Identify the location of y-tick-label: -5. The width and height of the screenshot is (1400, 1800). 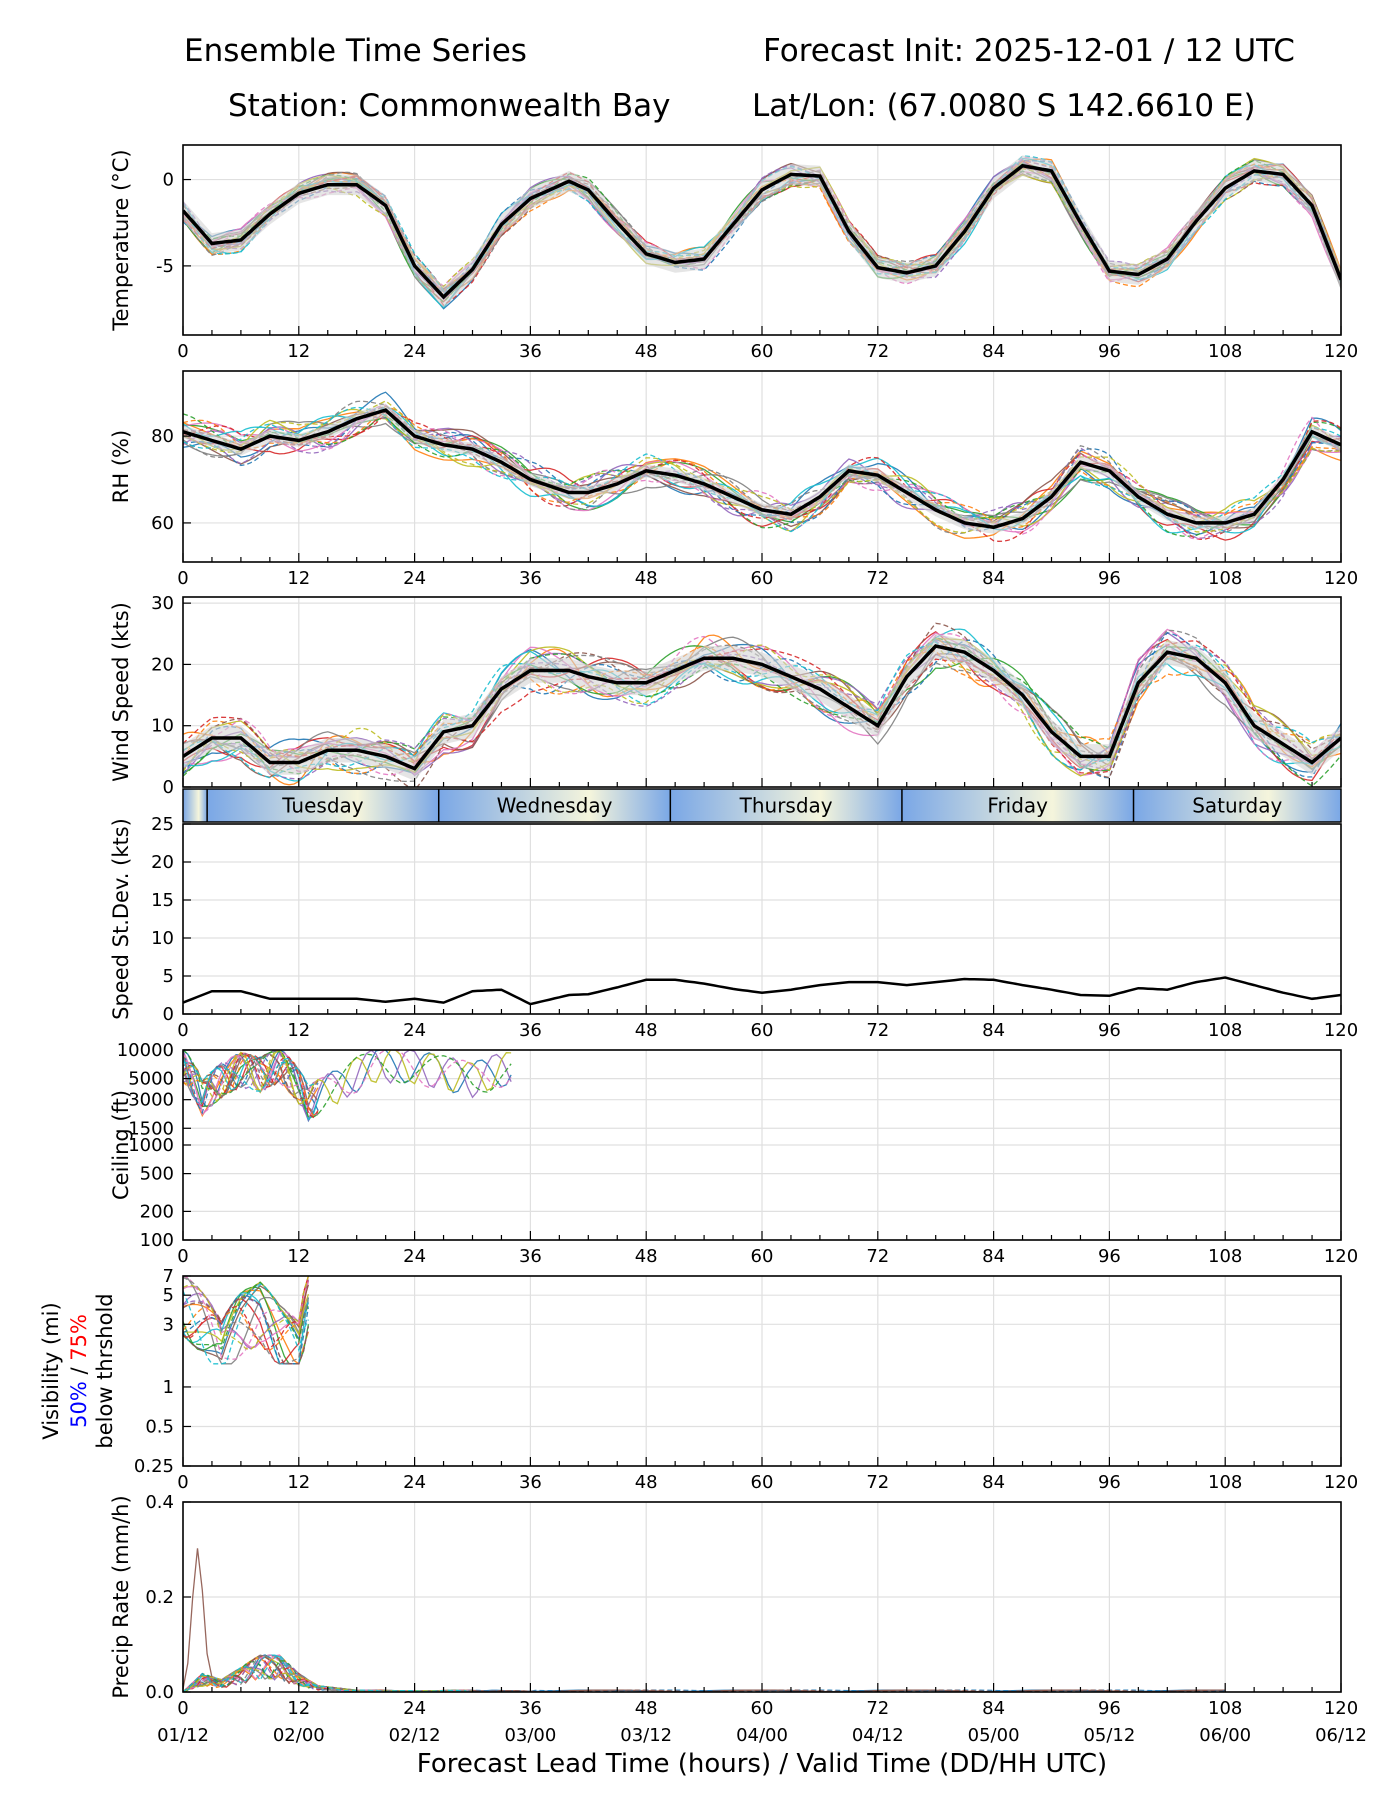
(165, 266).